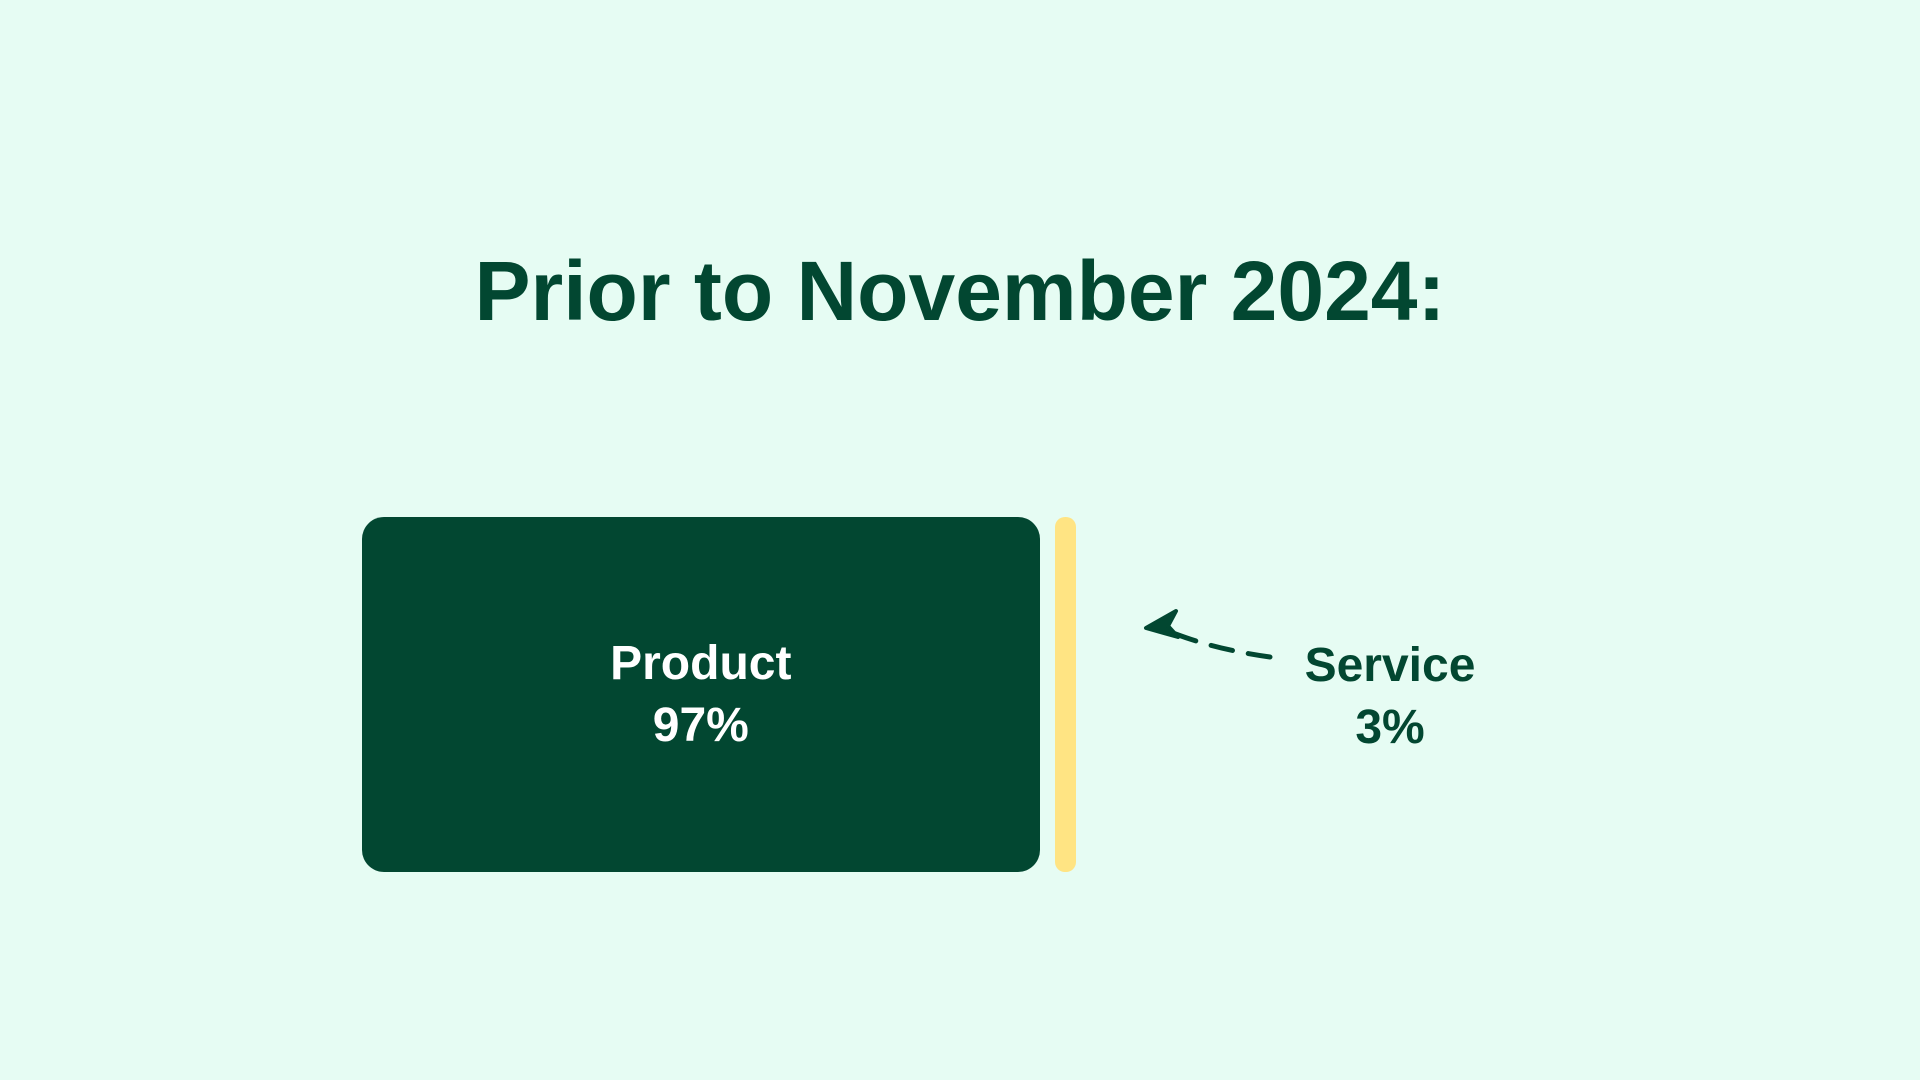 Image resolution: width=1920 pixels, height=1080 pixels. I want to click on category-label-product: Product, so click(701, 663).